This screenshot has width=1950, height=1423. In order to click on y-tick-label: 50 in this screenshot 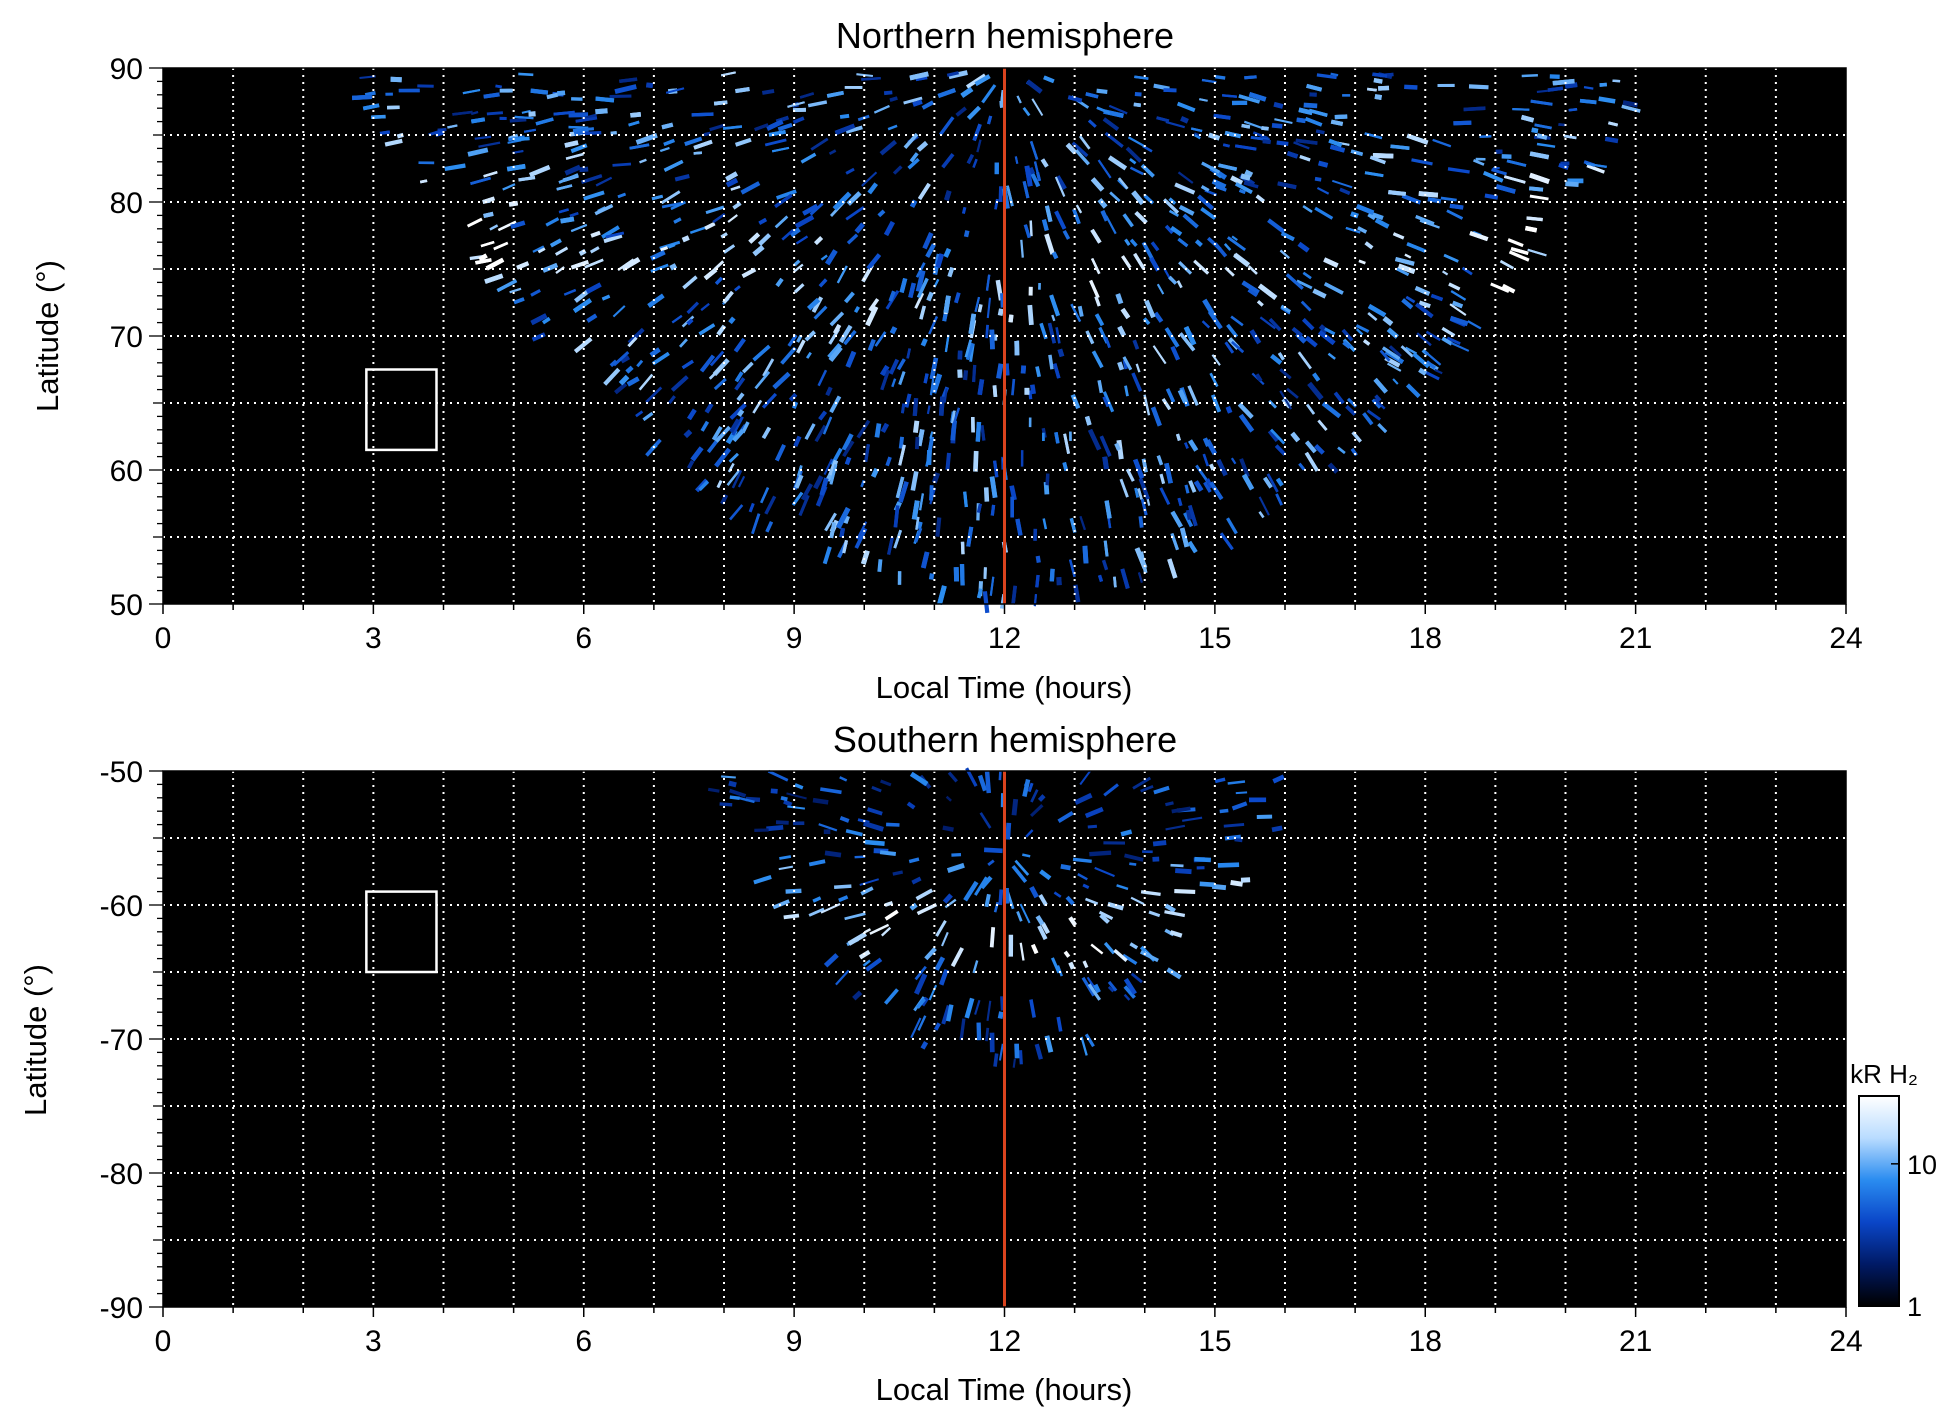, I will do `click(126, 605)`.